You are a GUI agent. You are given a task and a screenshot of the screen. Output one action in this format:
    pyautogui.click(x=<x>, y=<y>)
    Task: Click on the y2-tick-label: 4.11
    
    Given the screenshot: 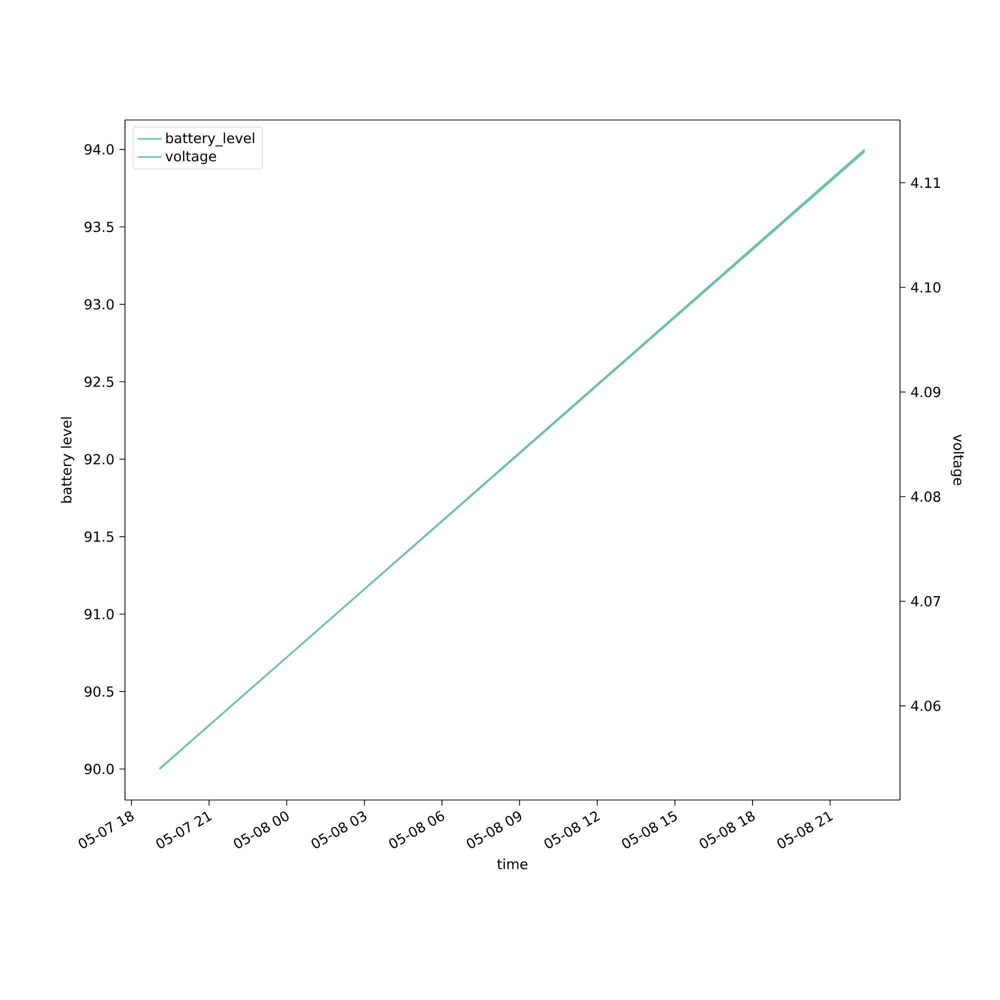 What is the action you would take?
    pyautogui.click(x=925, y=183)
    